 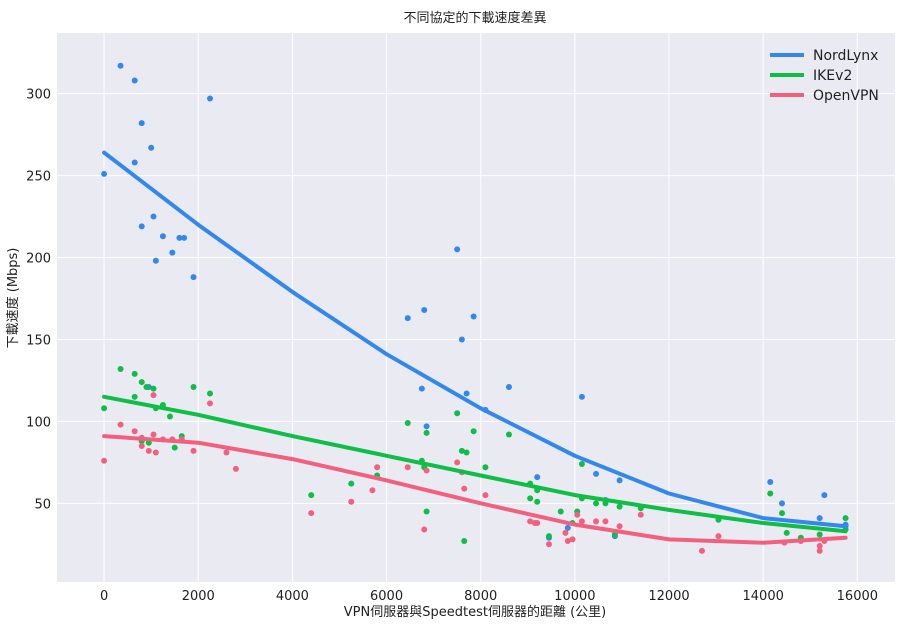 What do you see at coordinates (846, 96) in the screenshot?
I see `openvpn-legend-label: OpenVPN` at bounding box center [846, 96].